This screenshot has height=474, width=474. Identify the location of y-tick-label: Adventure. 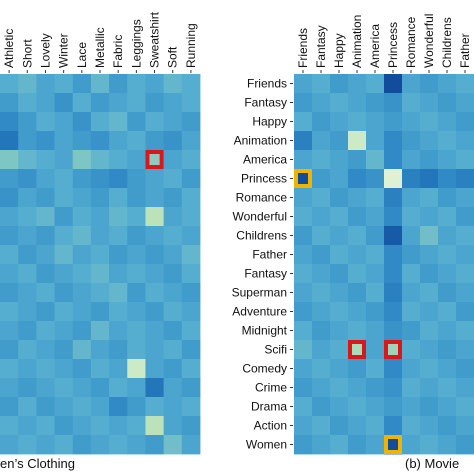
(259, 312).